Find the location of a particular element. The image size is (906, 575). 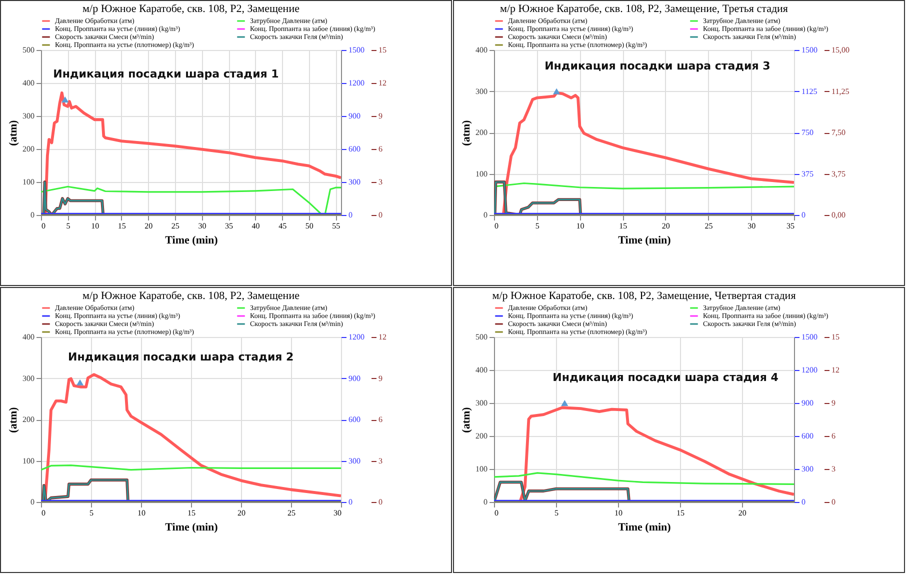

chart-title: м/р Южное Каратобе, скв. 108, Р2, Замещение, Третья стадия is located at coordinates (644, 9).